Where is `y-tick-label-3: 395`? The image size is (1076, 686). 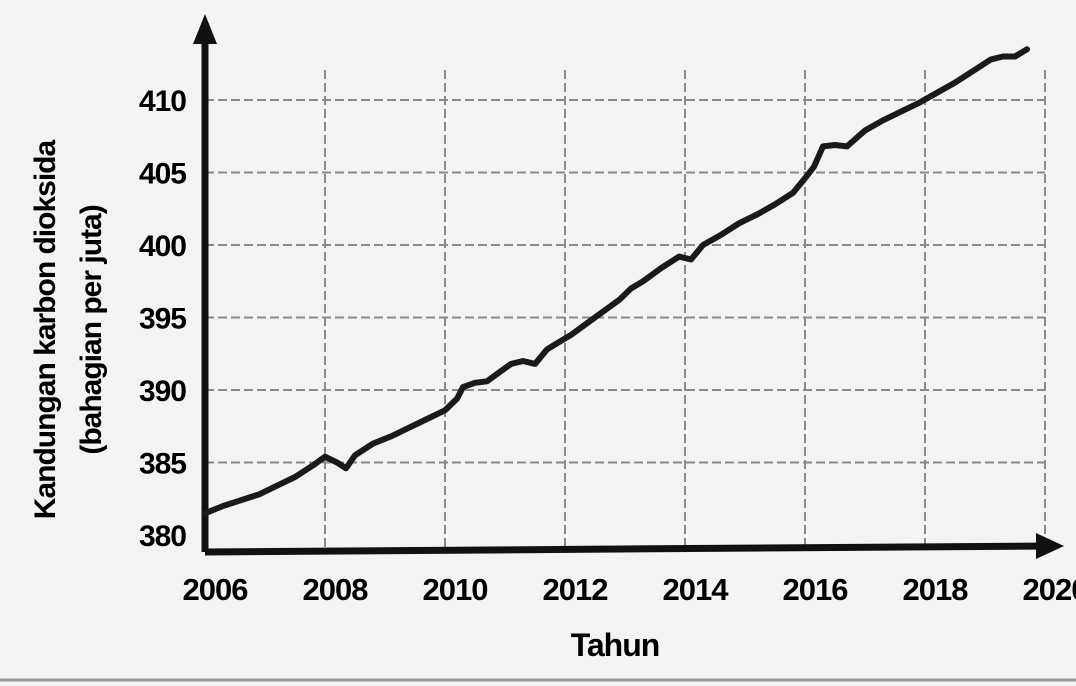 y-tick-label-3: 395 is located at coordinates (162, 319).